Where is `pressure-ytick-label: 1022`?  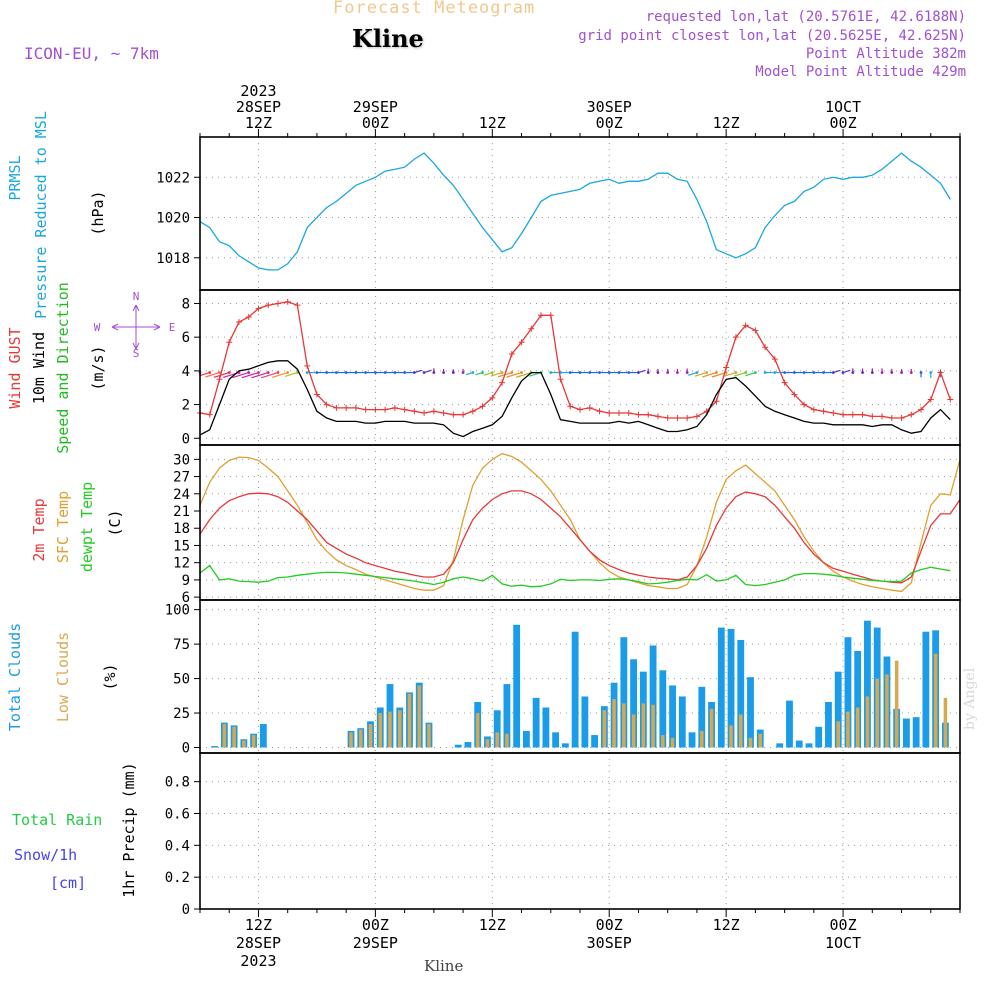 pressure-ytick-label: 1022 is located at coordinates (173, 178).